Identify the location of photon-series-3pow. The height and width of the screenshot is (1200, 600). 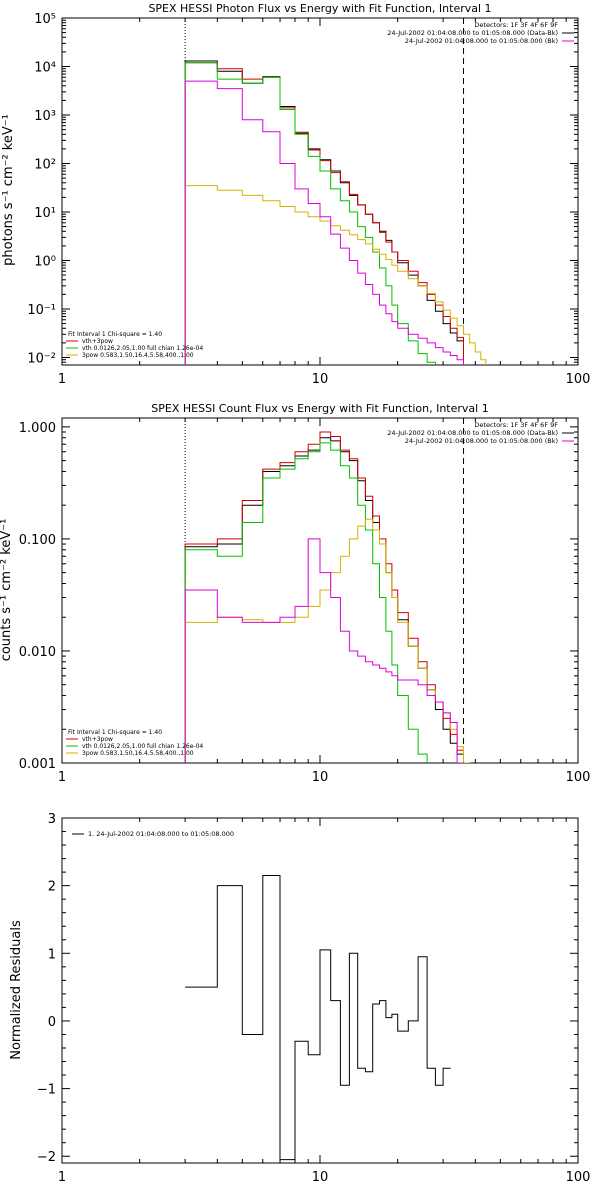
(335, 275).